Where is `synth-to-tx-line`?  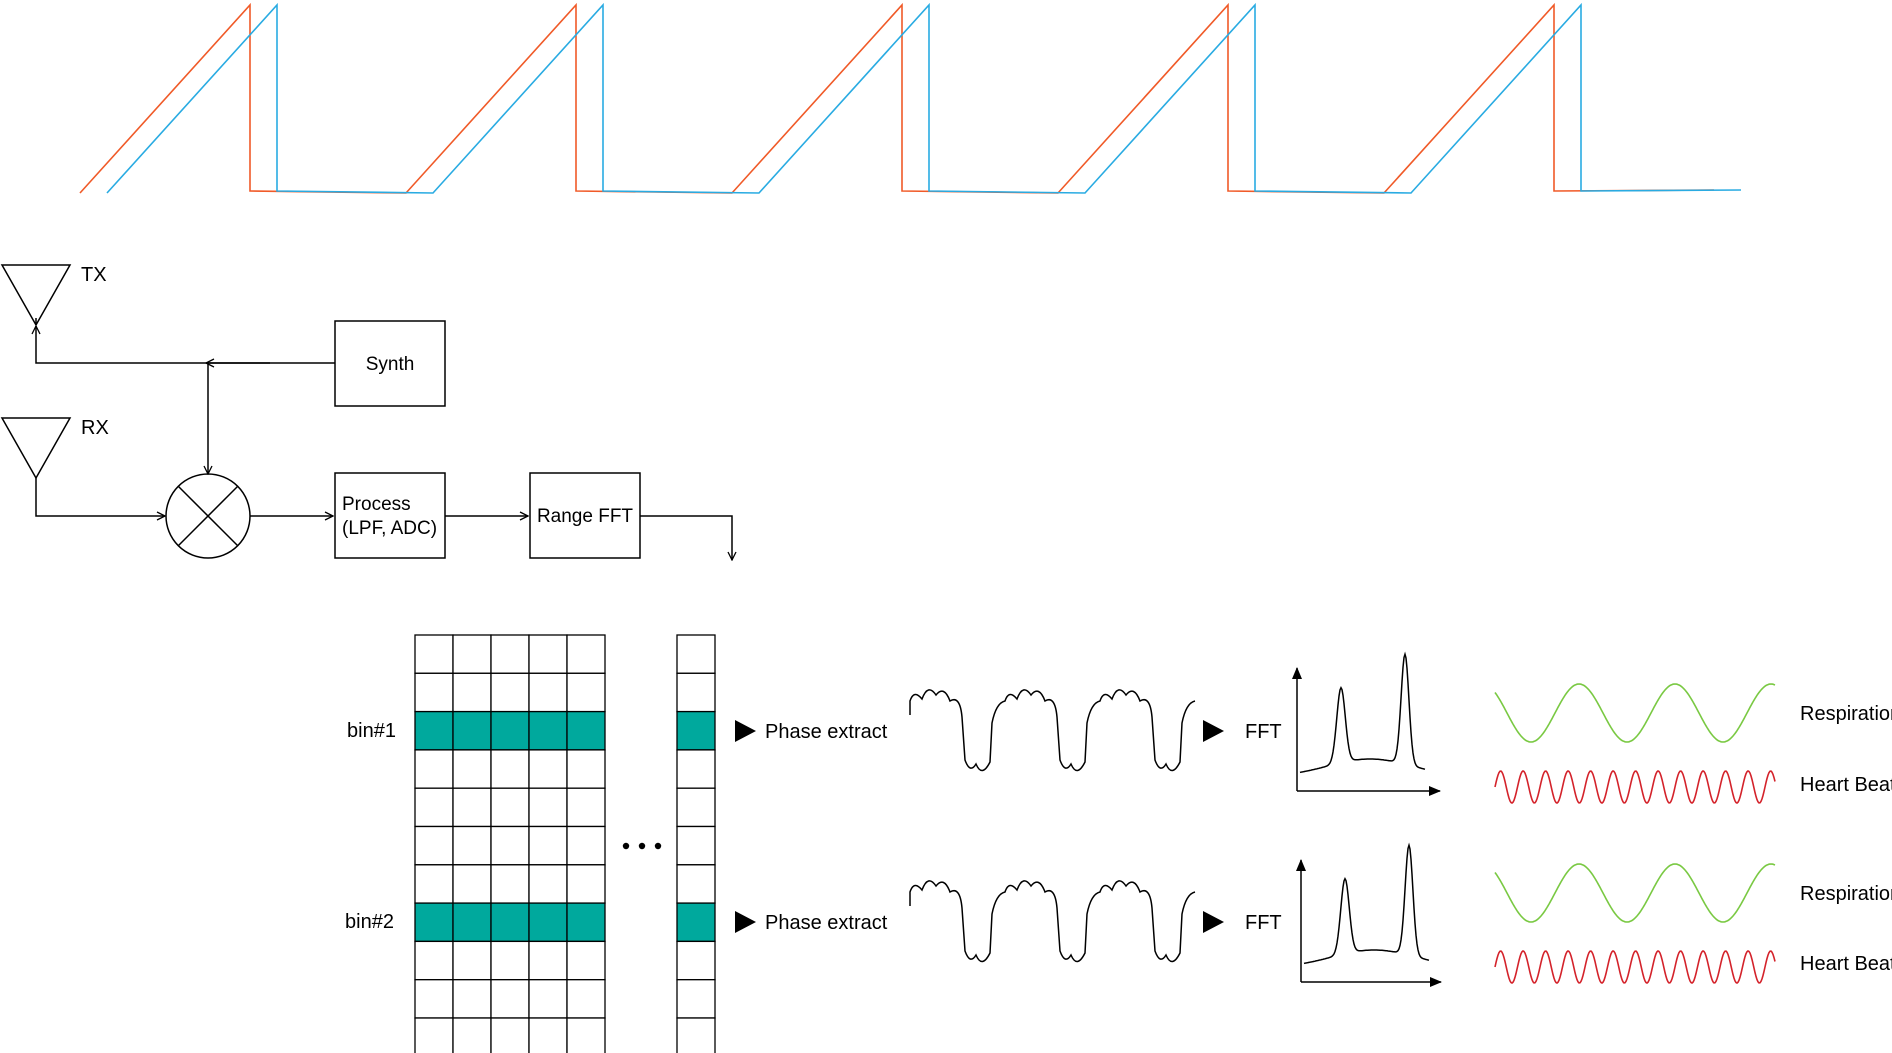
synth-to-tx-line is located at coordinates (185, 345).